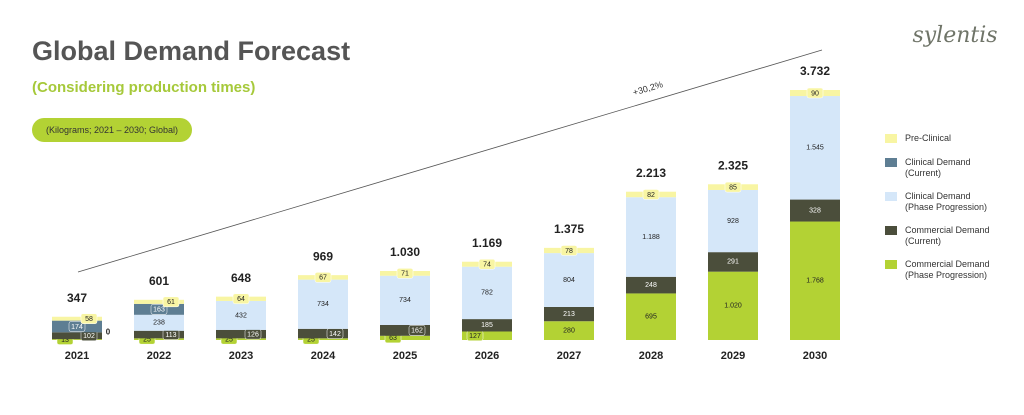 The image size is (1024, 415). I want to click on value-label: 1.020, so click(733, 306).